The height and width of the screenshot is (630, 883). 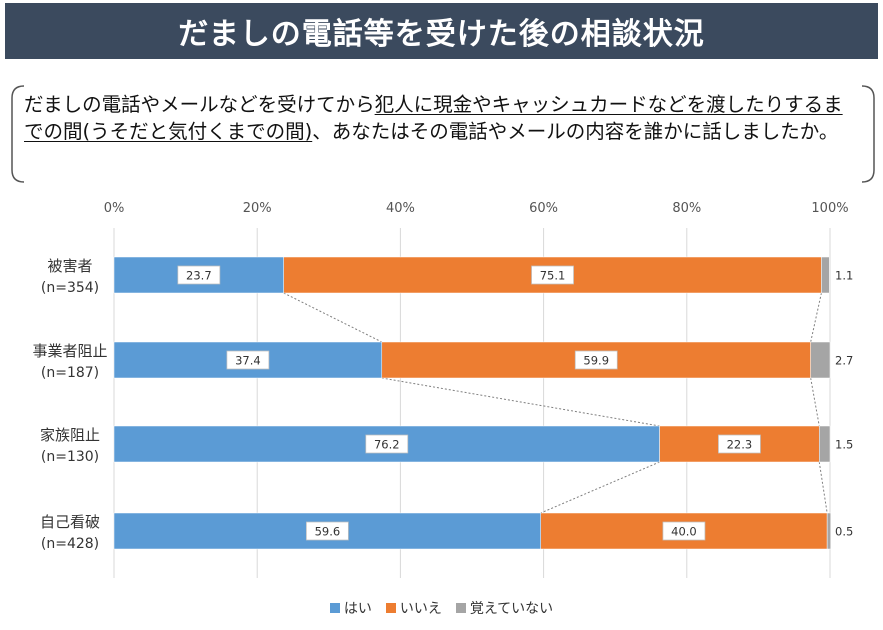 What do you see at coordinates (460, 608) in the screenshot?
I see `legend-swatch-dontremember` at bounding box center [460, 608].